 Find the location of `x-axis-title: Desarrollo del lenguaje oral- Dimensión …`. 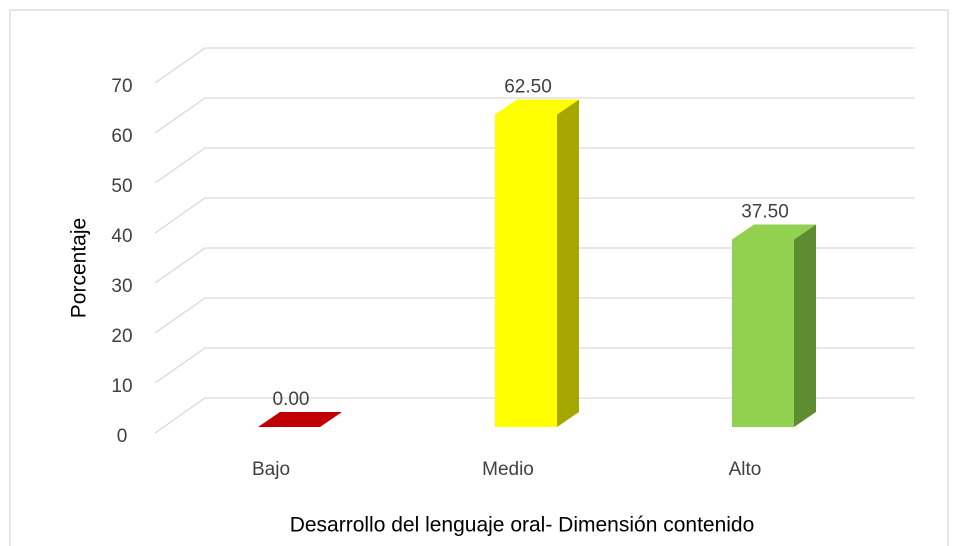

x-axis-title: Desarrollo del lenguaje oral- Dimensión … is located at coordinates (522, 525).